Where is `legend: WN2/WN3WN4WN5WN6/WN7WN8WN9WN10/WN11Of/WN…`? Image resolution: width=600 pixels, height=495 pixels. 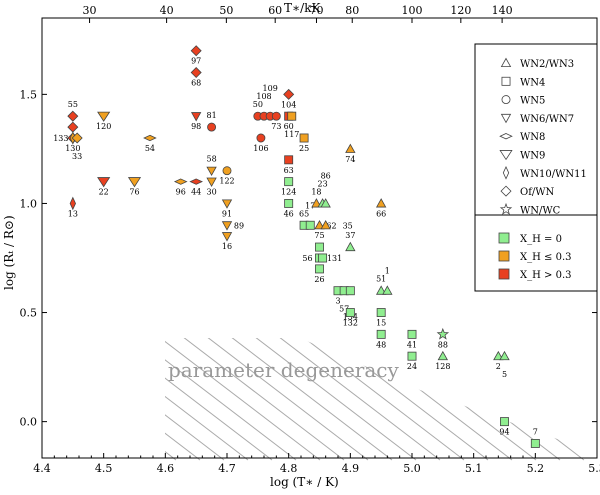 legend: WN2/WN3WN4WN5WN6/WN7WN8WN9WN10/WN11Of/WN… is located at coordinates (536, 167).